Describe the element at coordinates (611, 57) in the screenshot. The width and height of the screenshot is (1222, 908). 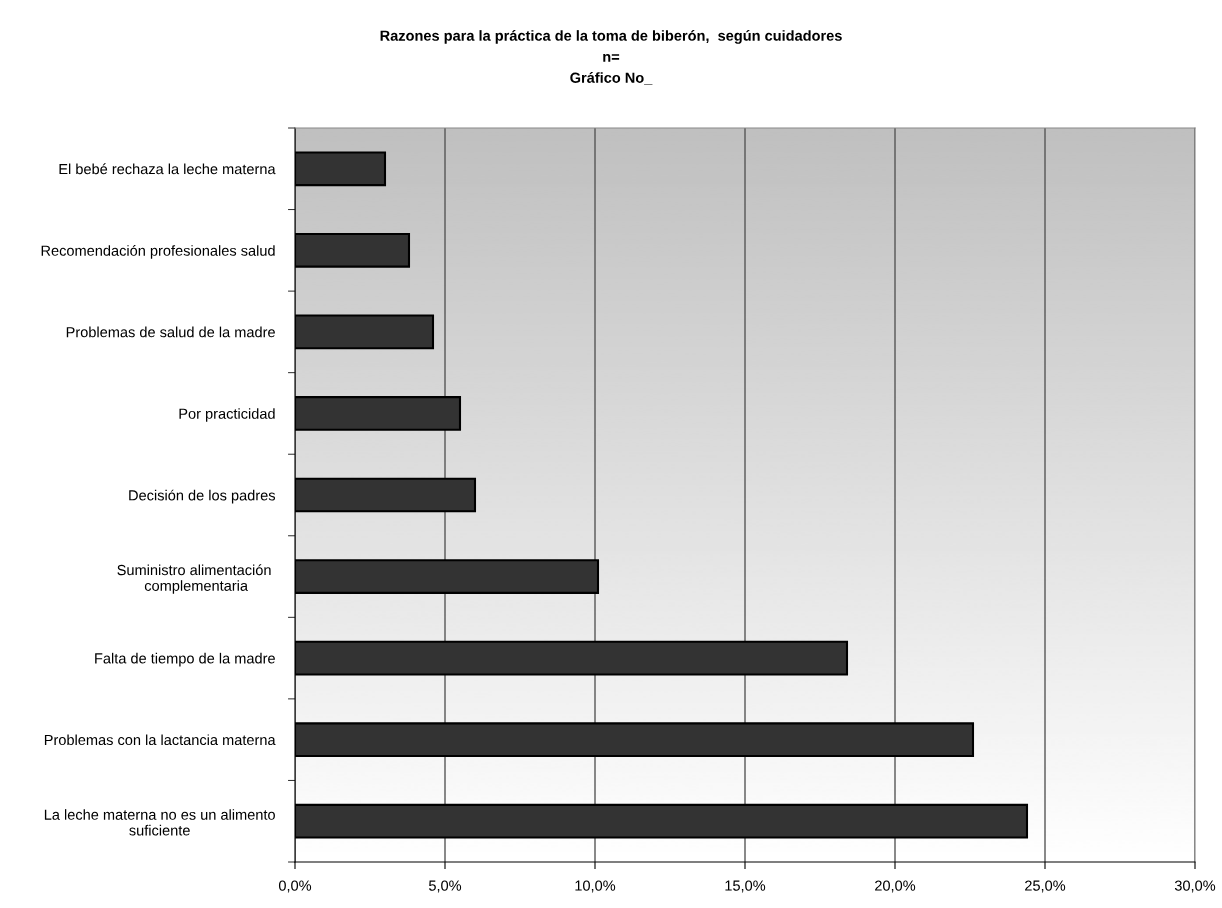
I see `chart-title: Razones para la práctica de la toma de biberón, según cuidadores n= Gráfico No_` at that location.